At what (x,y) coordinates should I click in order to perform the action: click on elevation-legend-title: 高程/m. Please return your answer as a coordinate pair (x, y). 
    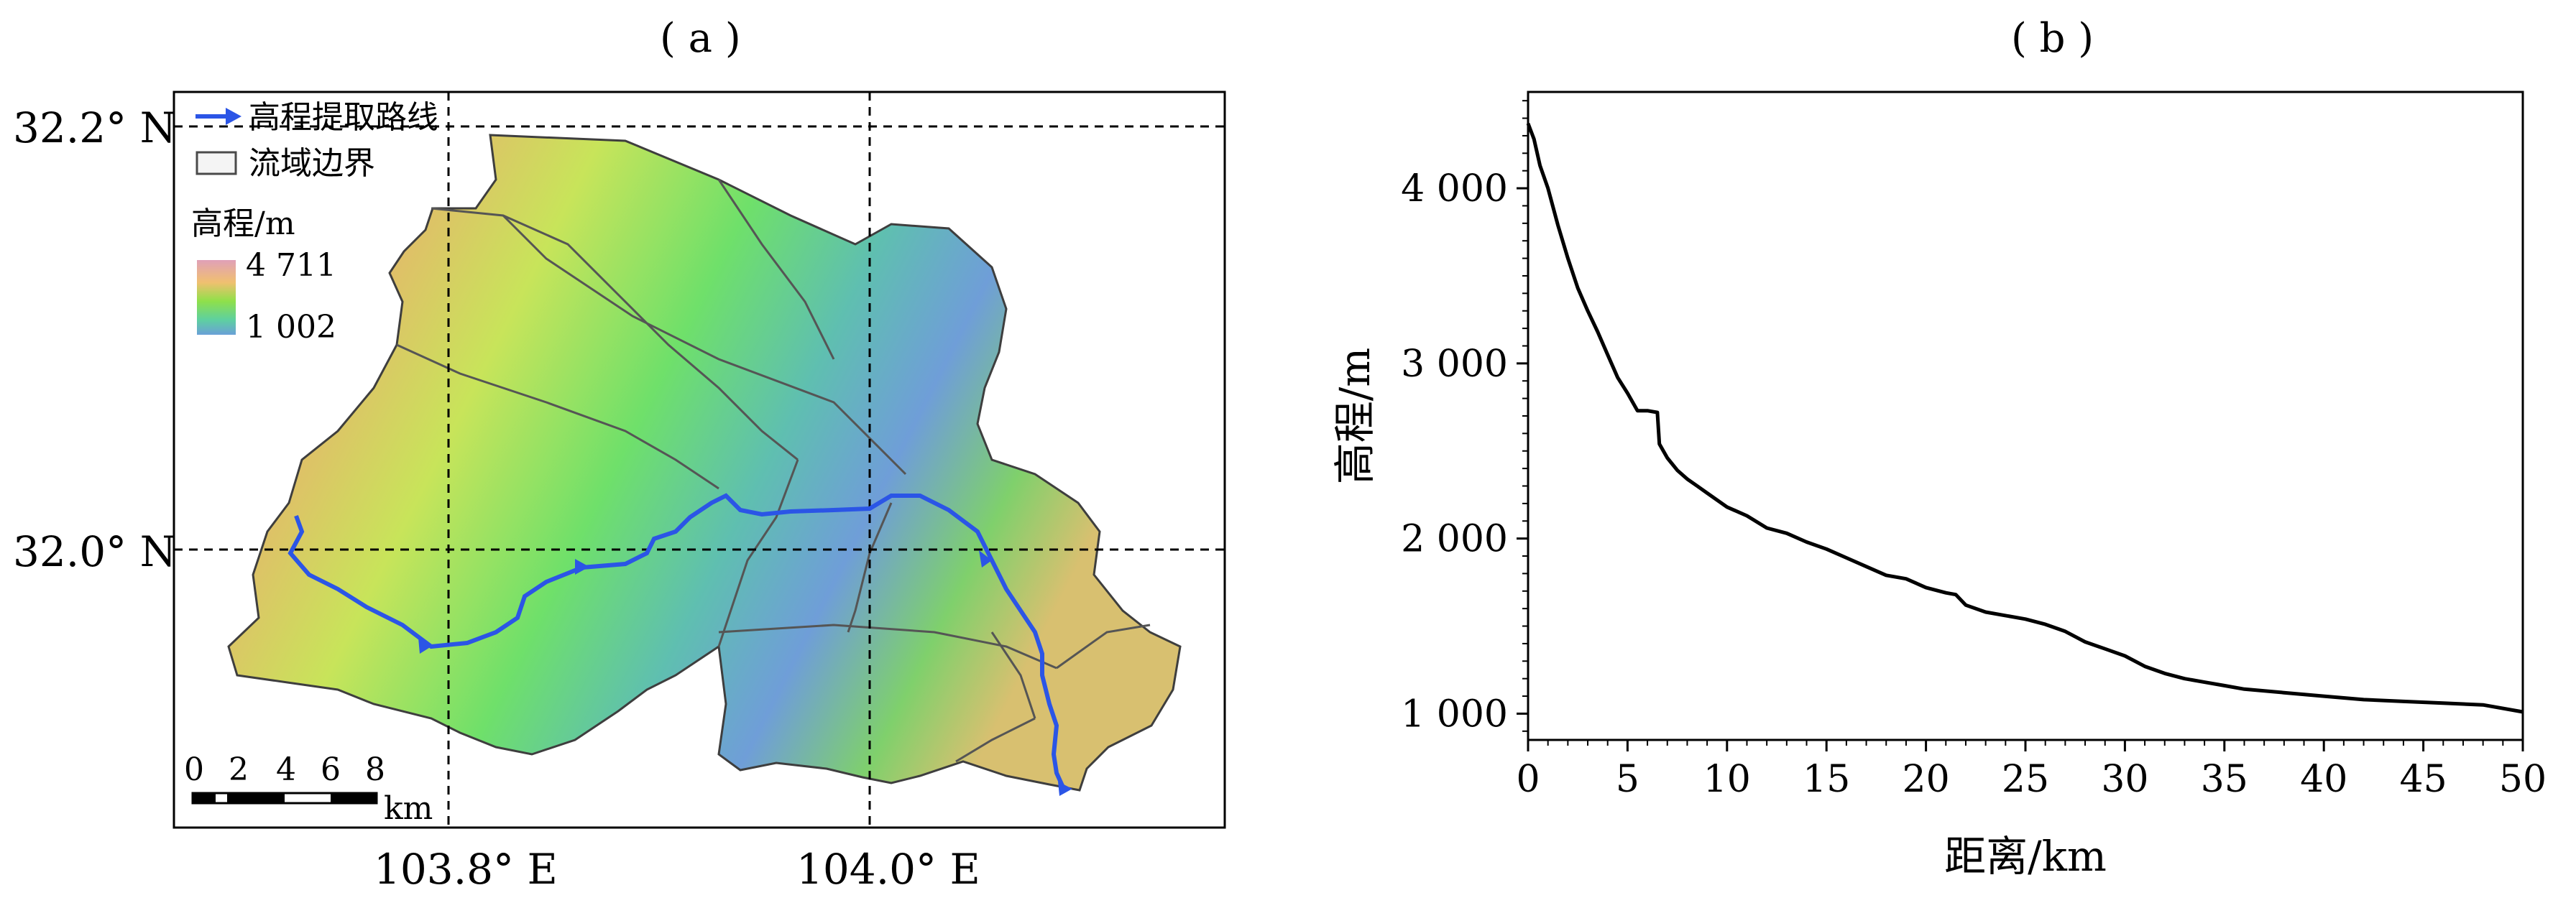
    Looking at the image, I should click on (243, 223).